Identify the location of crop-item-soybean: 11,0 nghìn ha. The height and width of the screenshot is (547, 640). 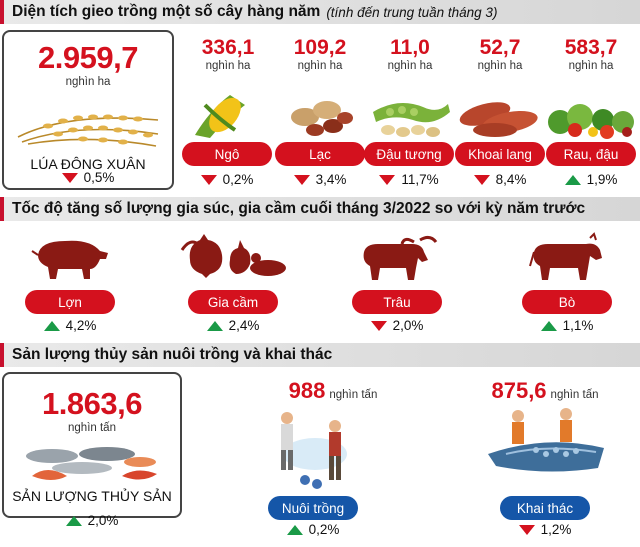
(410, 54).